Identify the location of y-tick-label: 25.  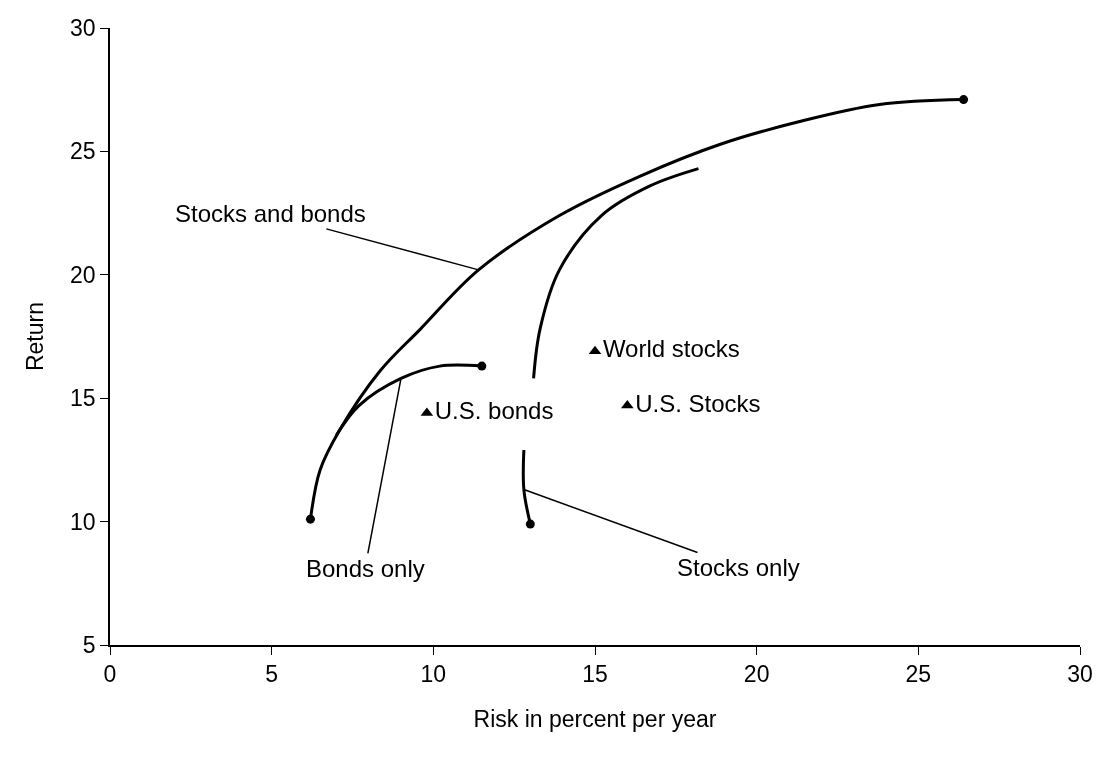
(83, 151).